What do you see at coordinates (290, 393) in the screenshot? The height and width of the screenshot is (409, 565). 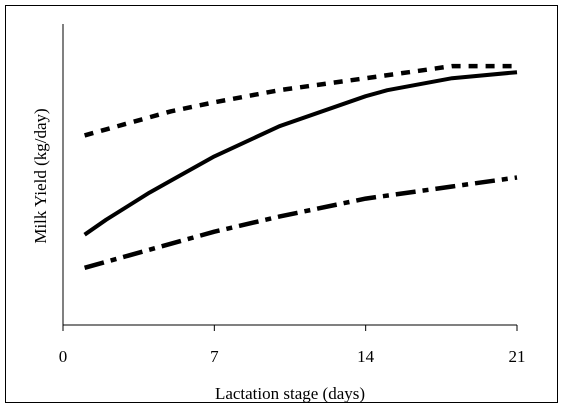 I see `x-axis-label: Lactation stage (days)` at bounding box center [290, 393].